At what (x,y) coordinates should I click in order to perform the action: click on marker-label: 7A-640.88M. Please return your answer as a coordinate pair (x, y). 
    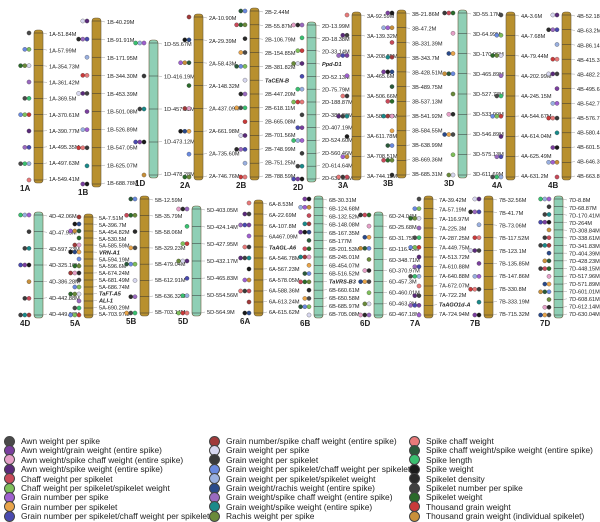
    Looking at the image, I should click on (454, 277).